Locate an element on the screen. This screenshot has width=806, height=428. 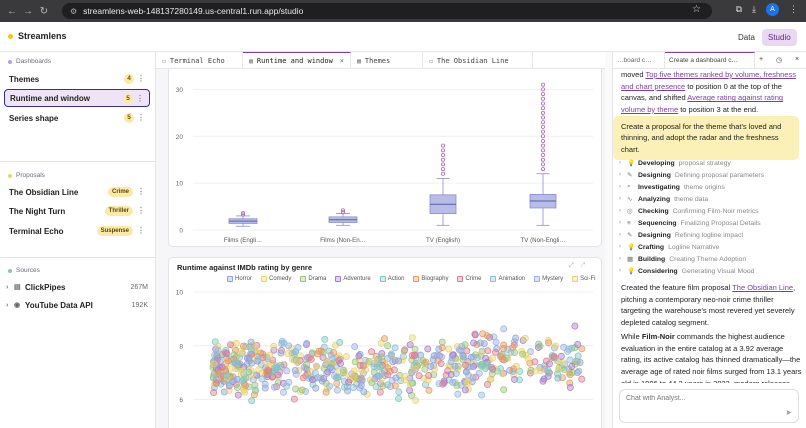
studio-nav-button: Studio is located at coordinates (779, 37).